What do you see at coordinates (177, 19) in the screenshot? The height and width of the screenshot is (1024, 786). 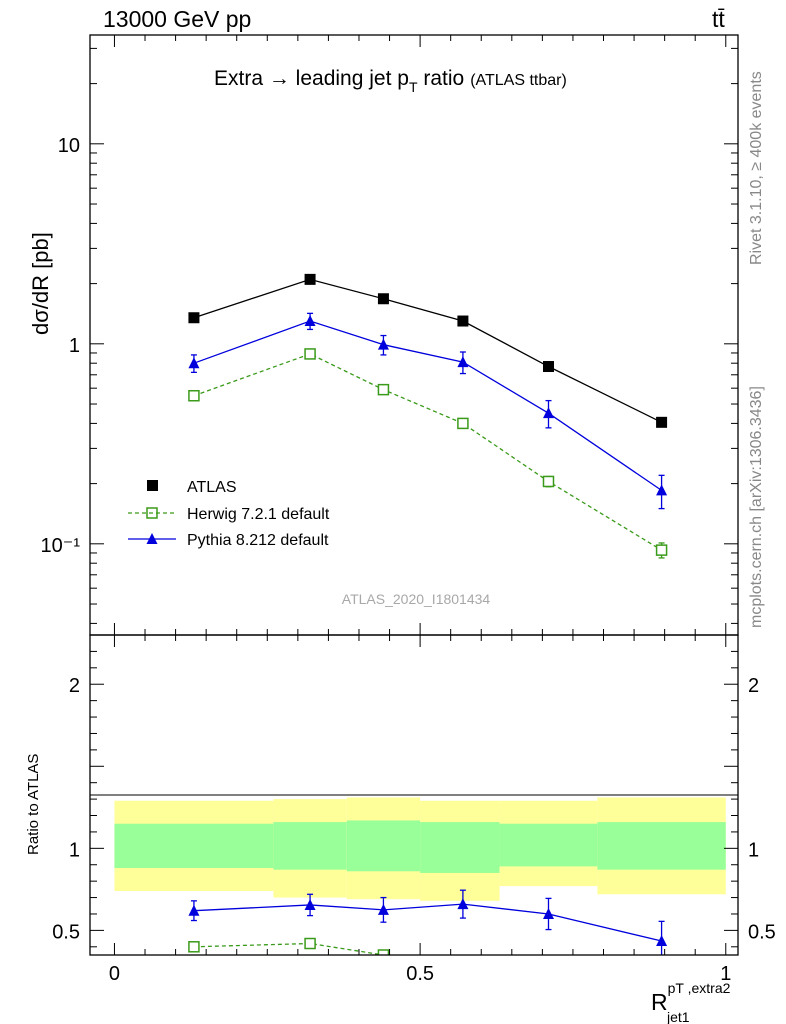 I see `collision-label: 13000 GeV pp` at bounding box center [177, 19].